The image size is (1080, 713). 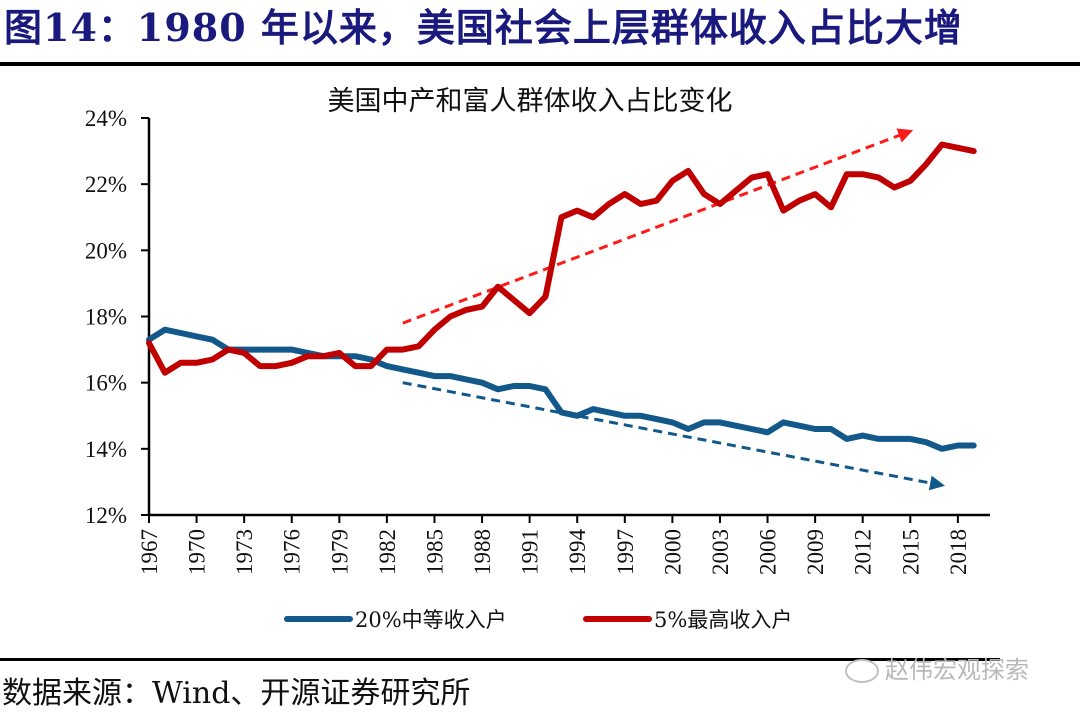 I want to click on watermark: 赵伟宏观探索, so click(x=937, y=667).